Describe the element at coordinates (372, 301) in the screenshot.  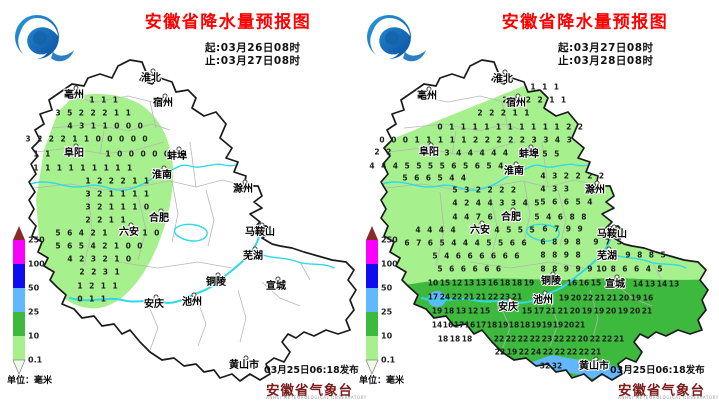
I see `legend-colorbar-right` at that location.